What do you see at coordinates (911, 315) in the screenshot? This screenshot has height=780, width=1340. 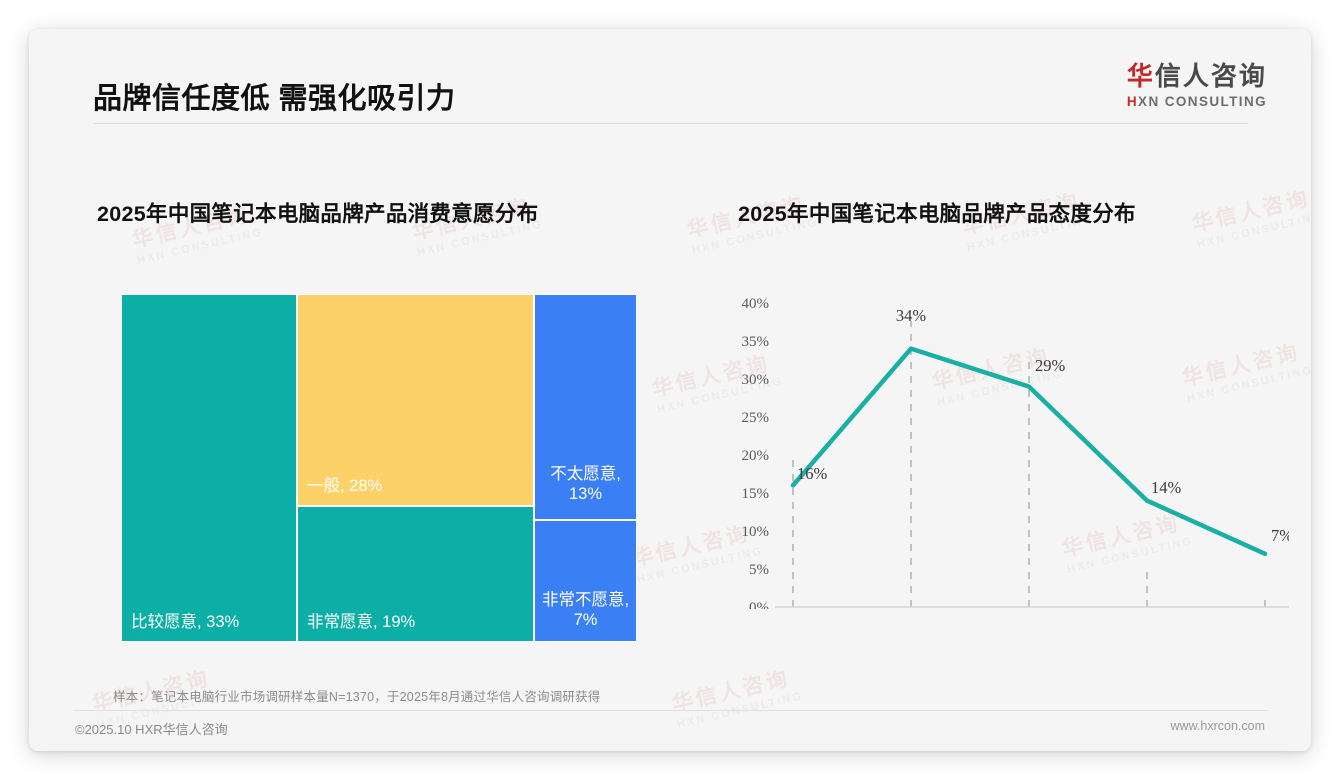 I see `point-label-1: 34%` at bounding box center [911, 315].